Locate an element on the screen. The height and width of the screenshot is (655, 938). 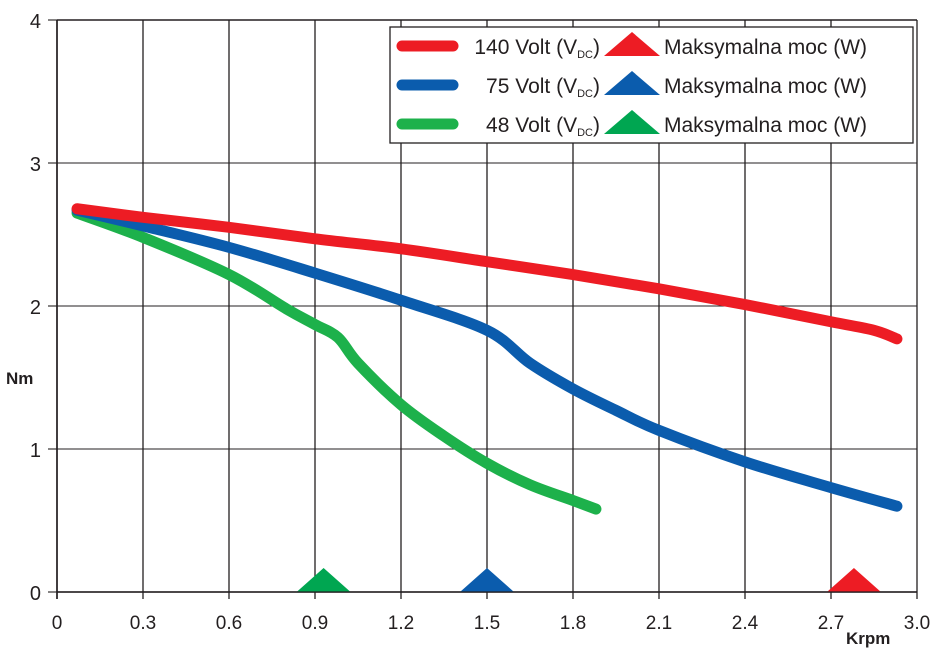
y-tick-label: 2 is located at coordinates (35, 308).